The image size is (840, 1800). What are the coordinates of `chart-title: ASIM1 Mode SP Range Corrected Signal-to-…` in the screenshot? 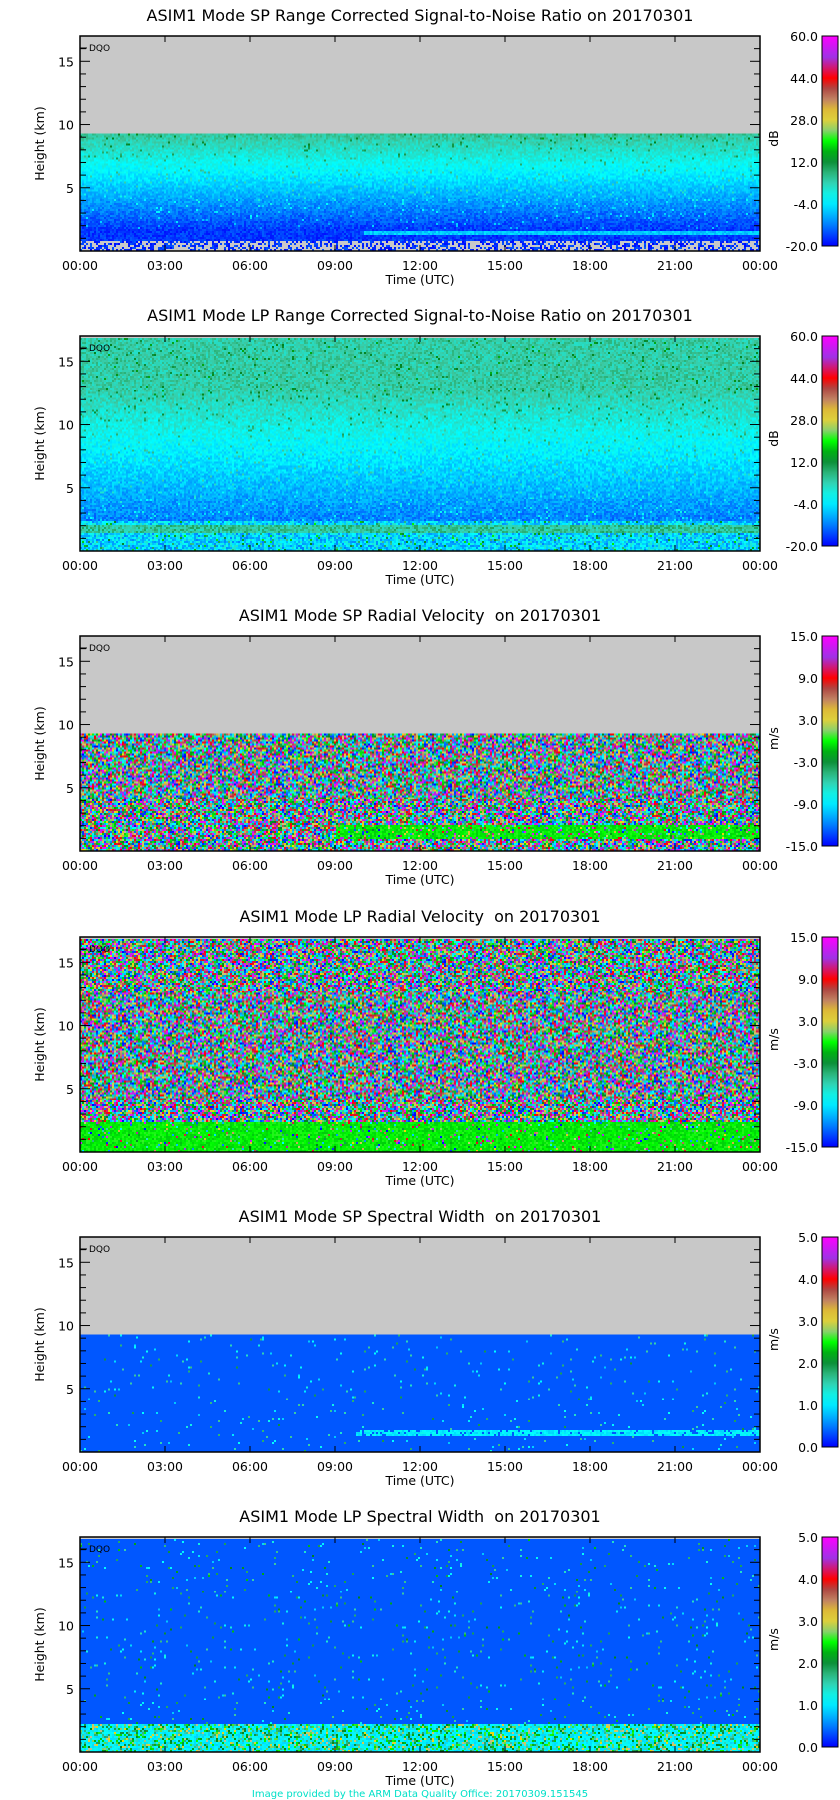 It's located at (420, 15).